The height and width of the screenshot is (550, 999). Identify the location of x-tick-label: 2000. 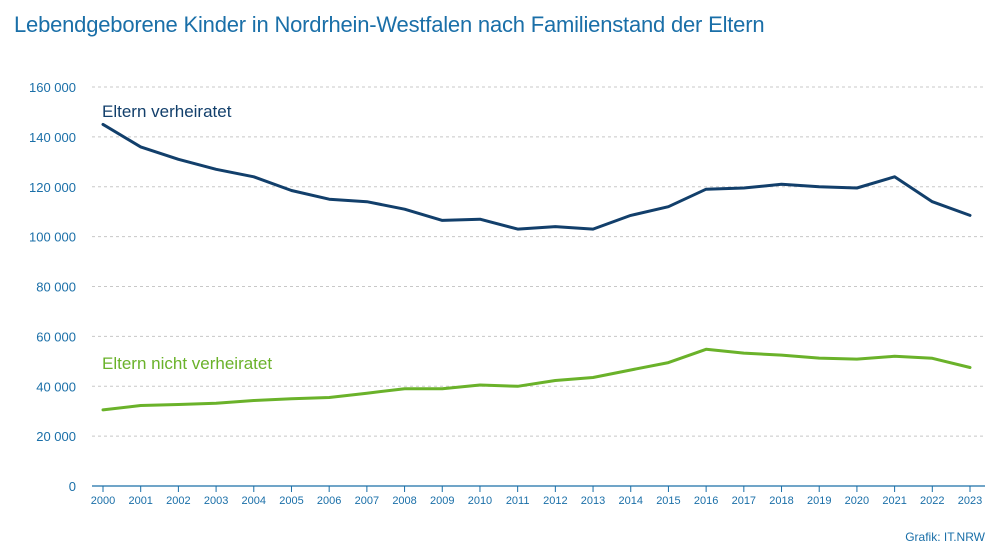
(103, 501).